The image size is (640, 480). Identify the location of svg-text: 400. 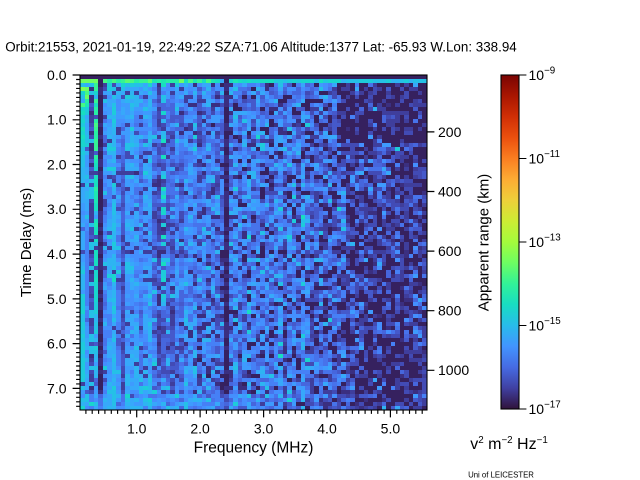
(450, 191).